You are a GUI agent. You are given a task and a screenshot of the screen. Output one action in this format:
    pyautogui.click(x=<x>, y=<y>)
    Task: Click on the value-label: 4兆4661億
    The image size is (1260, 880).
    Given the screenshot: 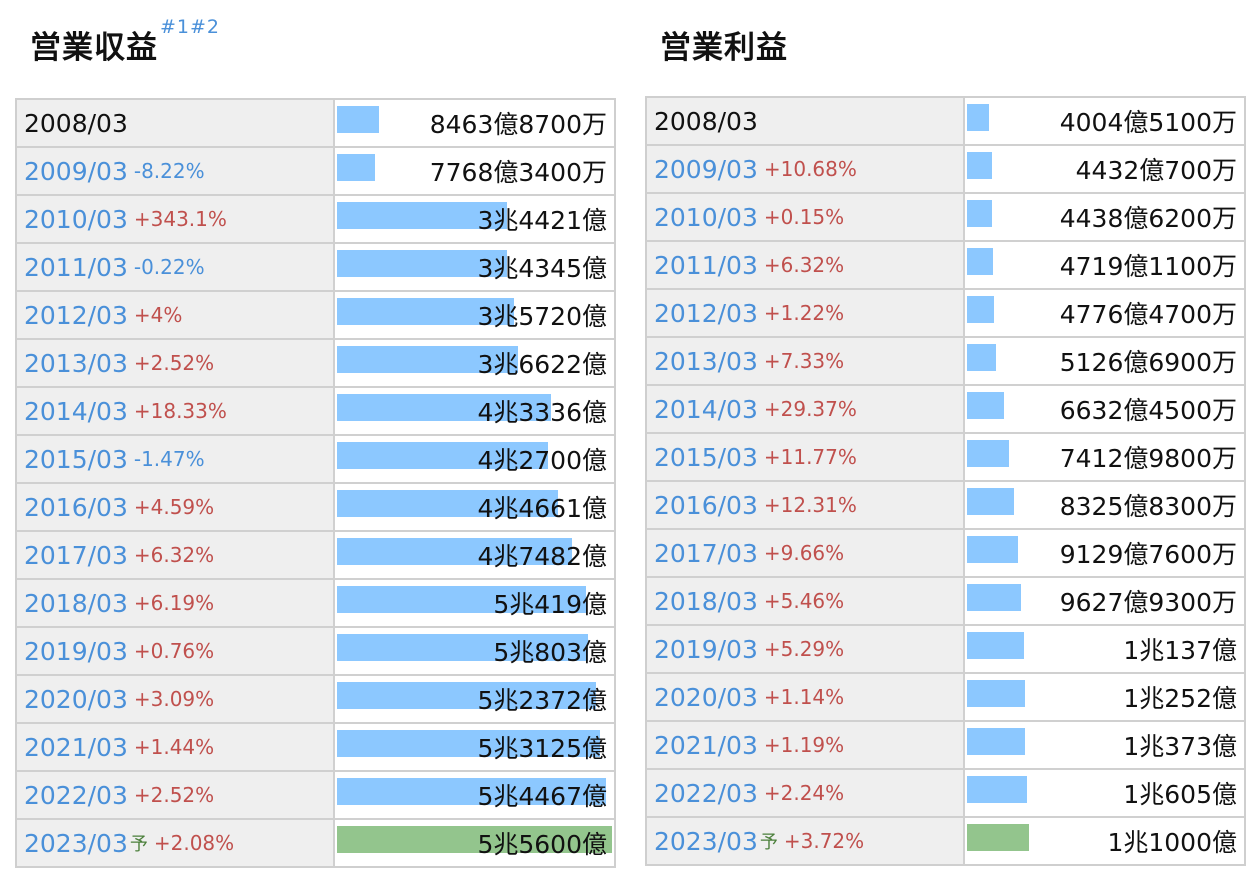 What is the action you would take?
    pyautogui.click(x=542, y=508)
    